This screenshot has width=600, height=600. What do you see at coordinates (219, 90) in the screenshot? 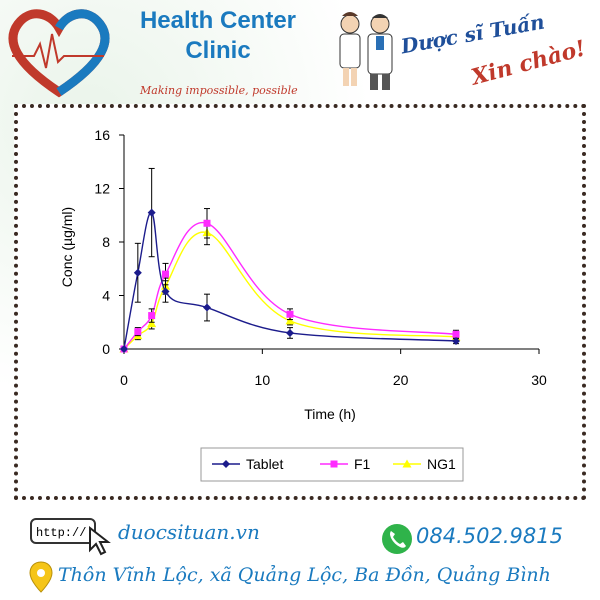
I see `tagline: Making impossible, possible` at bounding box center [219, 90].